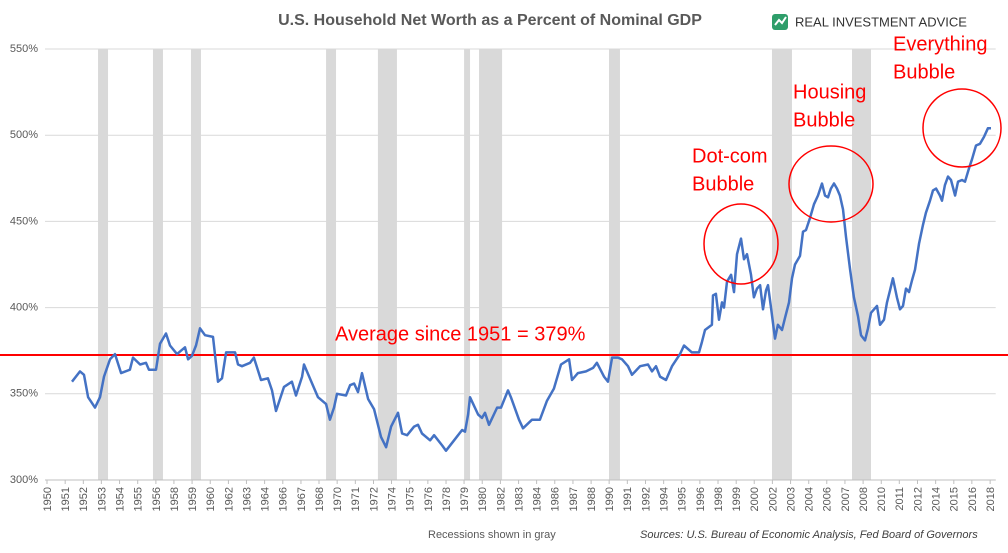 Image resolution: width=1008 pixels, height=553 pixels. Describe the element at coordinates (284, 499) in the screenshot. I see `x-tick-label: 1966` at that location.